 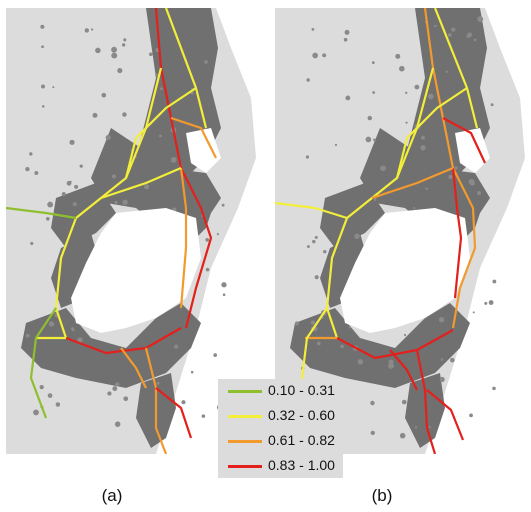 I want to click on panel-label-b: (b), so click(x=382, y=495).